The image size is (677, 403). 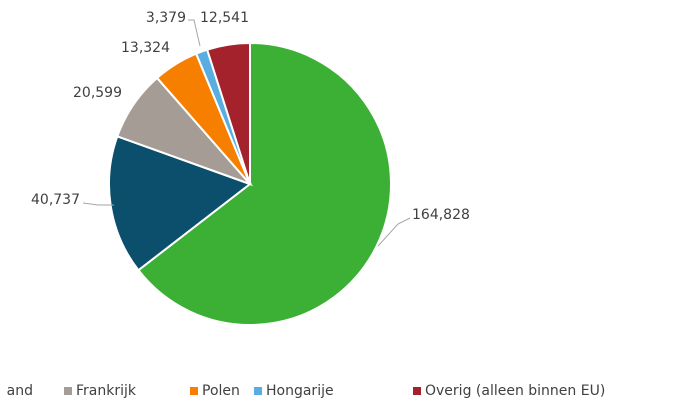 What do you see at coordinates (55, 200) in the screenshot?
I see `data-label: 40,737` at bounding box center [55, 200].